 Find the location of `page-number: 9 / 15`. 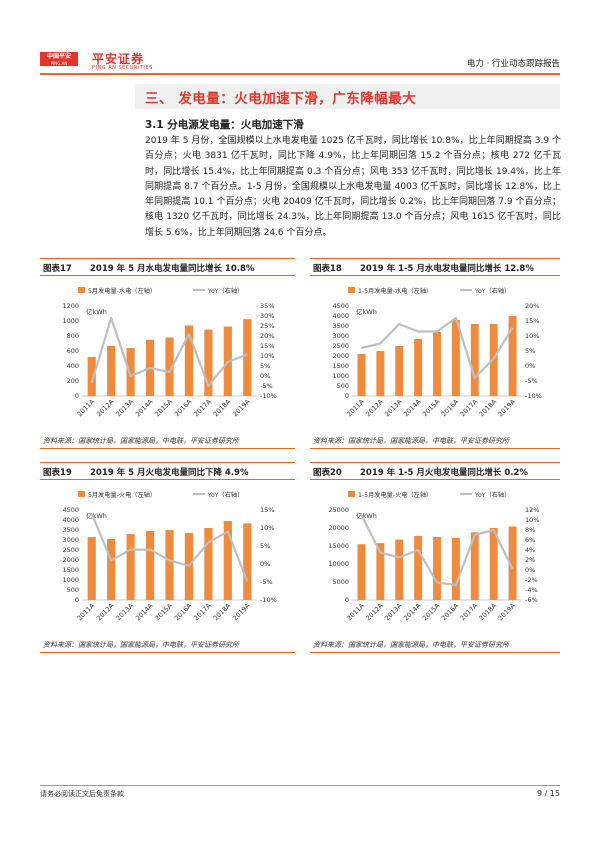

page-number: 9 / 15 is located at coordinates (548, 793).